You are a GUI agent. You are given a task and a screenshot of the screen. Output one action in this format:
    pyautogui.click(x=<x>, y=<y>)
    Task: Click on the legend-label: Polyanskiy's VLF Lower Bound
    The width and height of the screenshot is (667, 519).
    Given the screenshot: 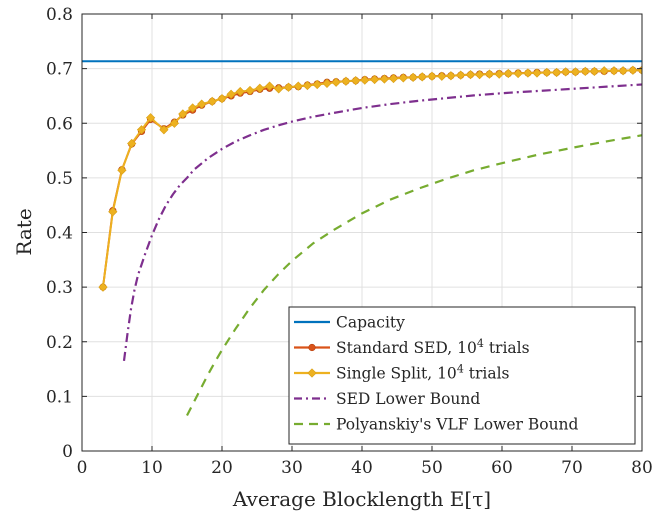 What is the action you would take?
    pyautogui.click(x=457, y=425)
    